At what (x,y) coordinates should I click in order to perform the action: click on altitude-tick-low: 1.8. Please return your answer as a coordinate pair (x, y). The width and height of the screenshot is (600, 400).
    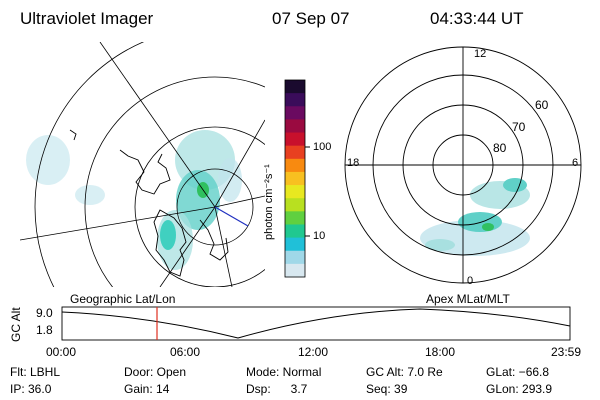
    Looking at the image, I should click on (44, 330).